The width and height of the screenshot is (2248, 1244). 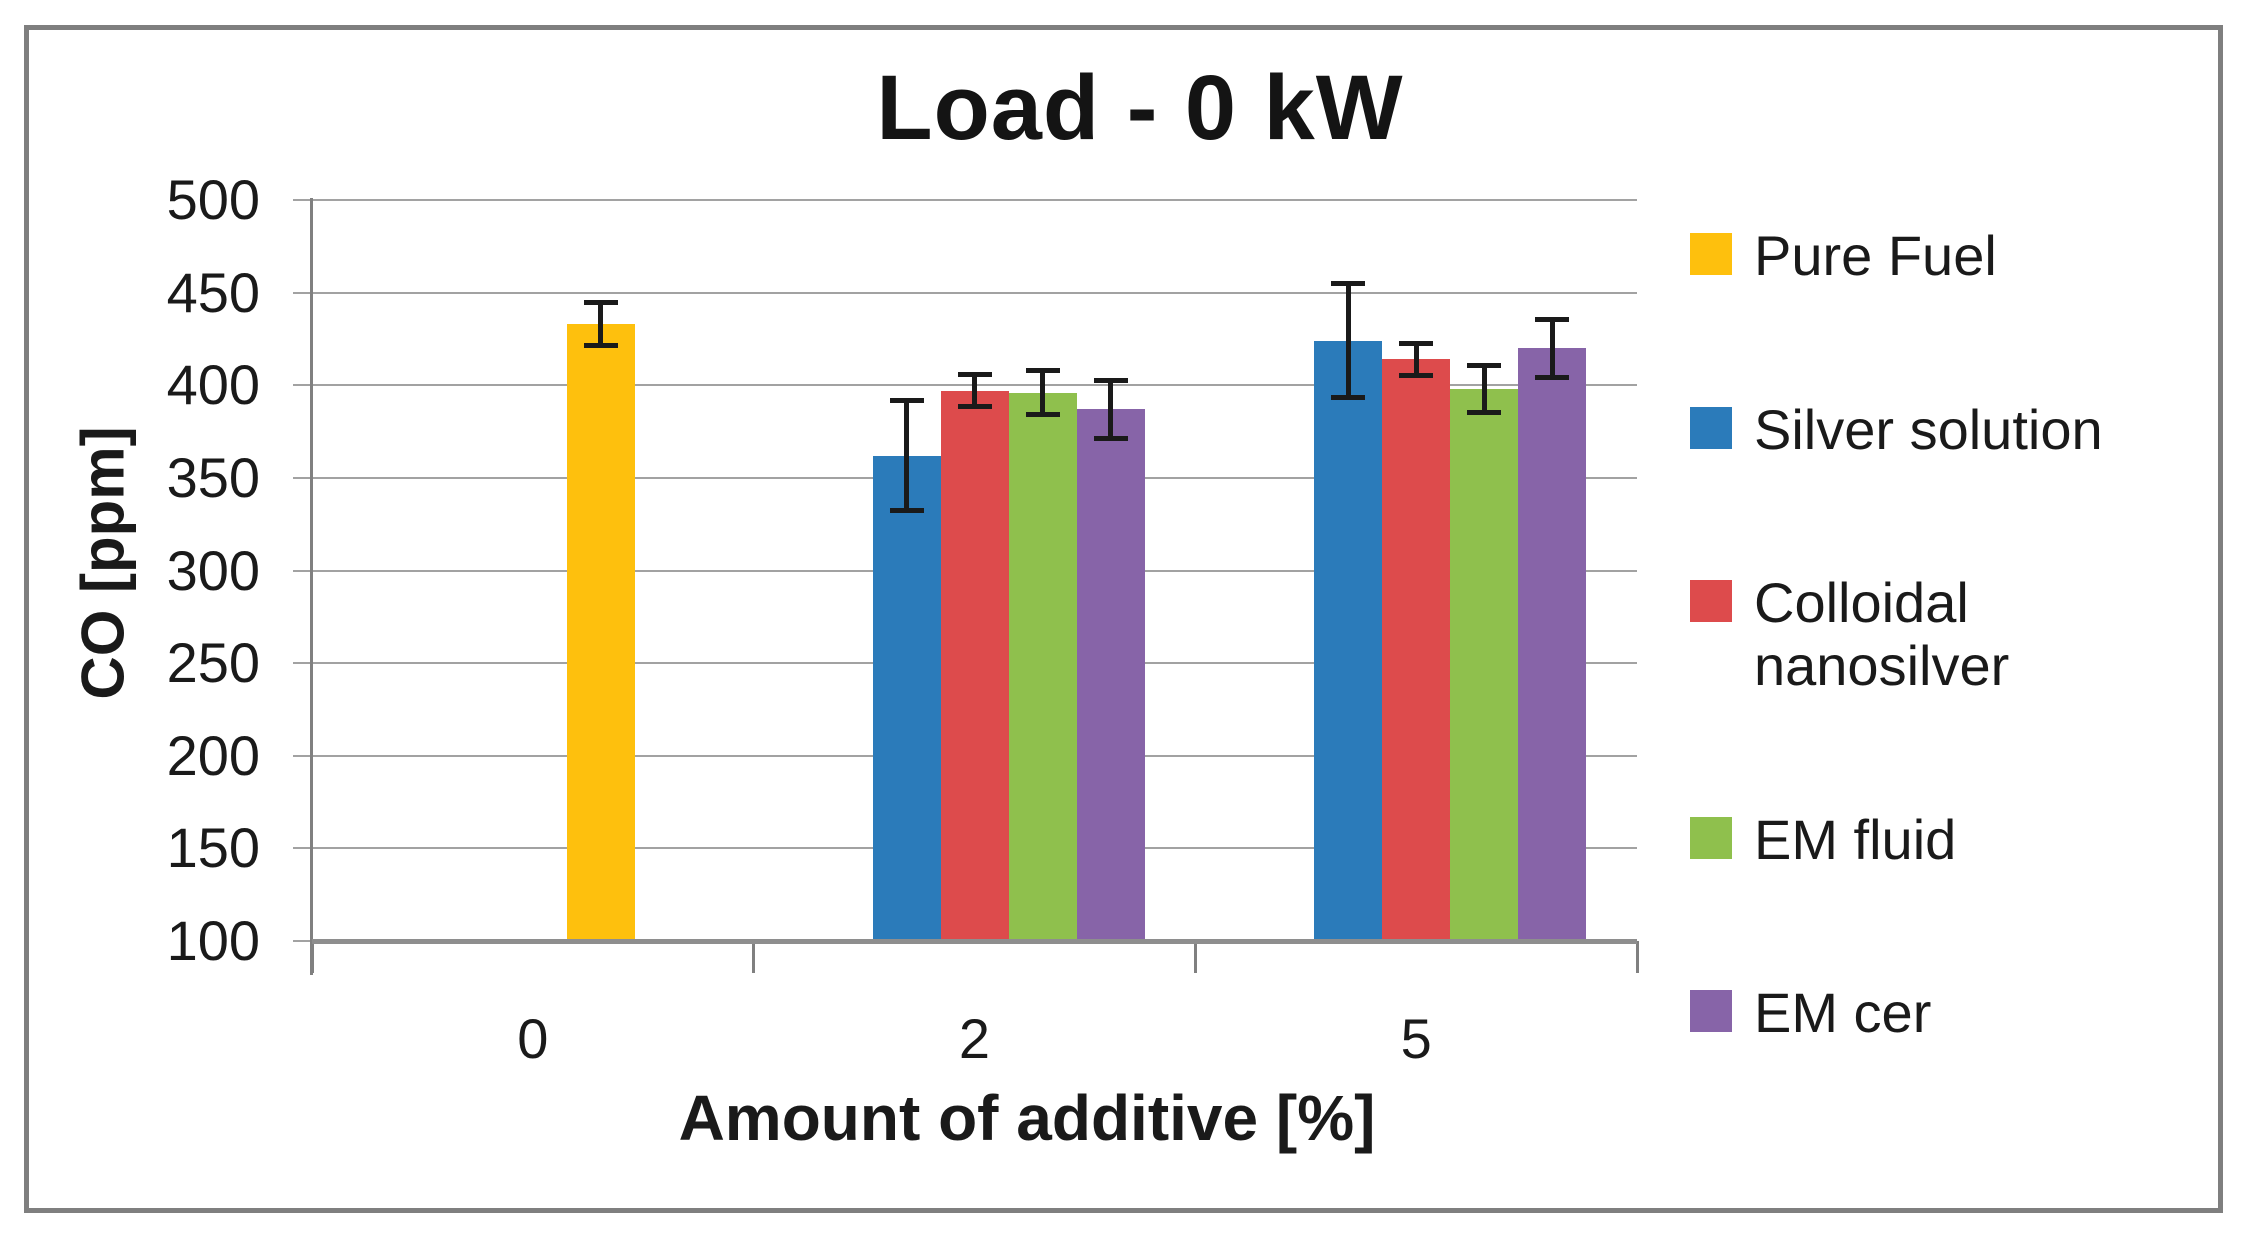 I want to click on legend-label: Colloidal nanosilver, so click(x=1882, y=634).